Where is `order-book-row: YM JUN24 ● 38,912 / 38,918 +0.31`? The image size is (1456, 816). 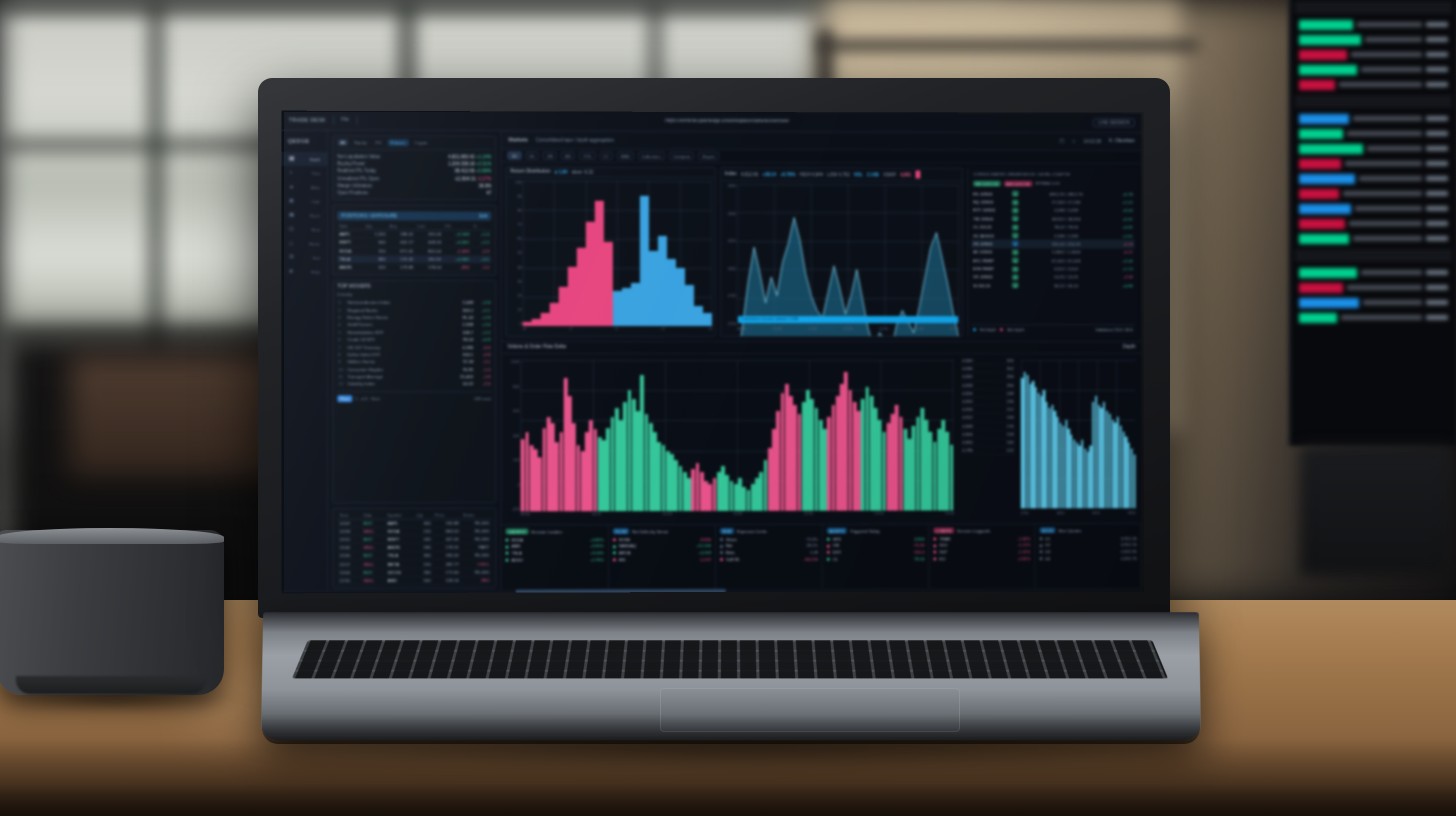 order-book-row: YM JUN24 ● 38,912 / 38,918 +0.31 is located at coordinates (1053, 219).